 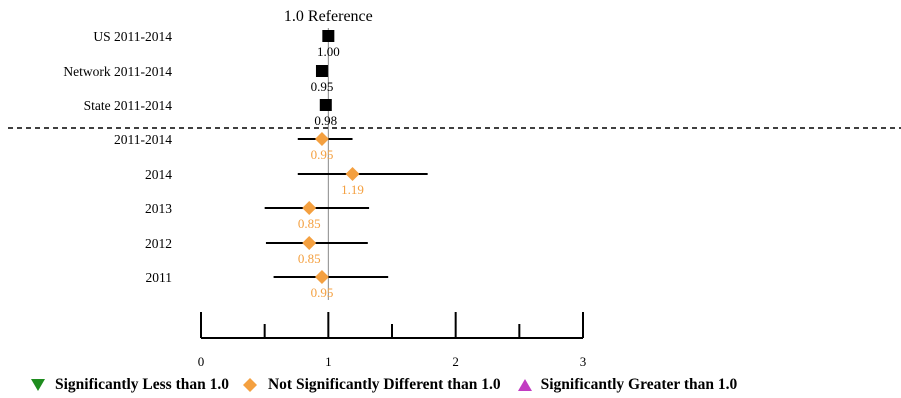 What do you see at coordinates (583, 361) in the screenshot?
I see `x-tick-label: 3` at bounding box center [583, 361].